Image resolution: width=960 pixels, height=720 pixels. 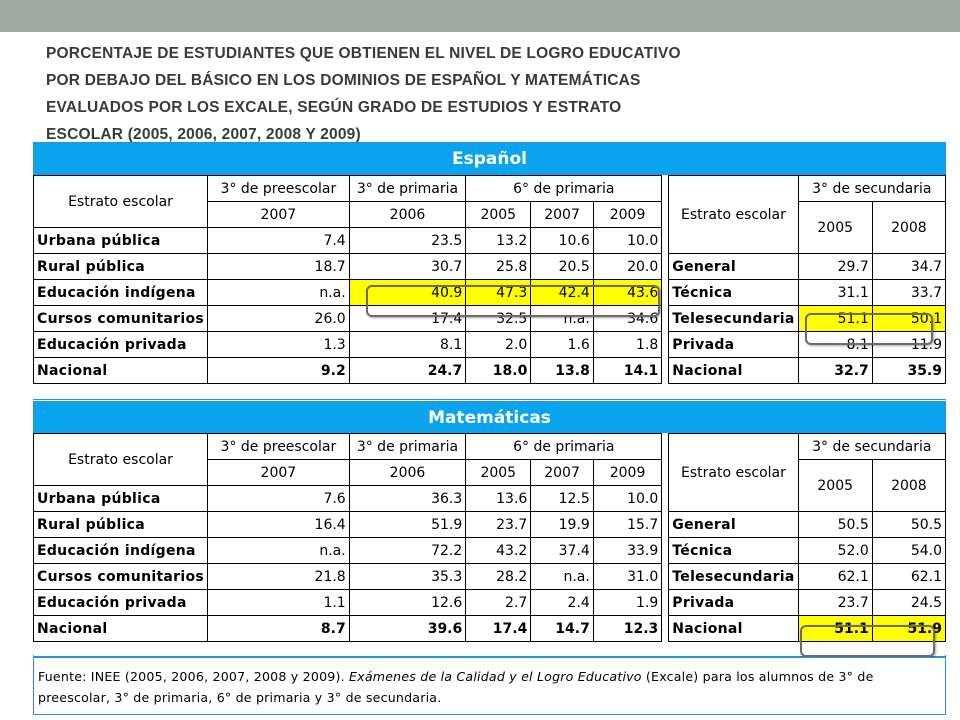 What do you see at coordinates (407, 576) in the screenshot?
I see `cell-value: 35.3` at bounding box center [407, 576].